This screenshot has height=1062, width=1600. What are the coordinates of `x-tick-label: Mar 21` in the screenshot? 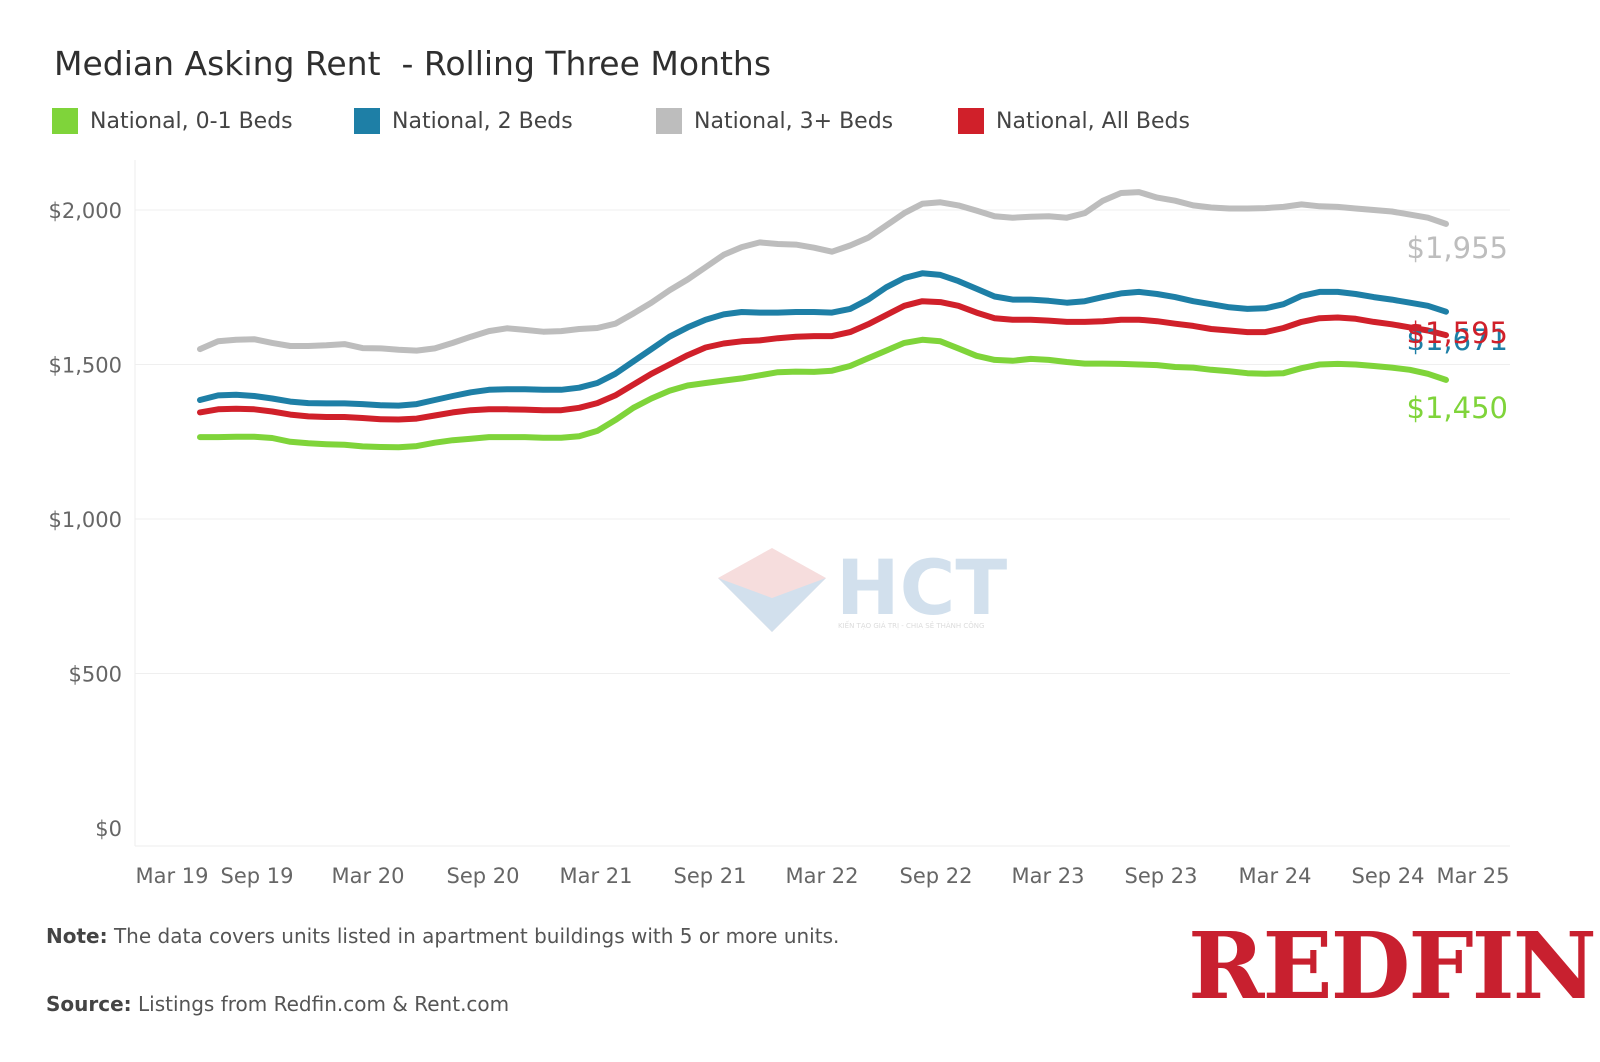 It's located at (595, 876).